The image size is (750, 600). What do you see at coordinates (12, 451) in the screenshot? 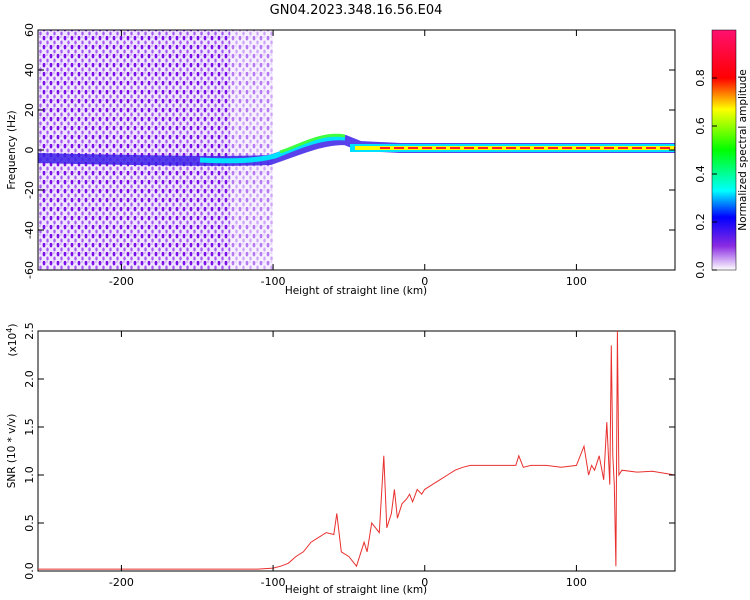
I see `snr-ylabel: SNR (10 * v/v)` at bounding box center [12, 451].